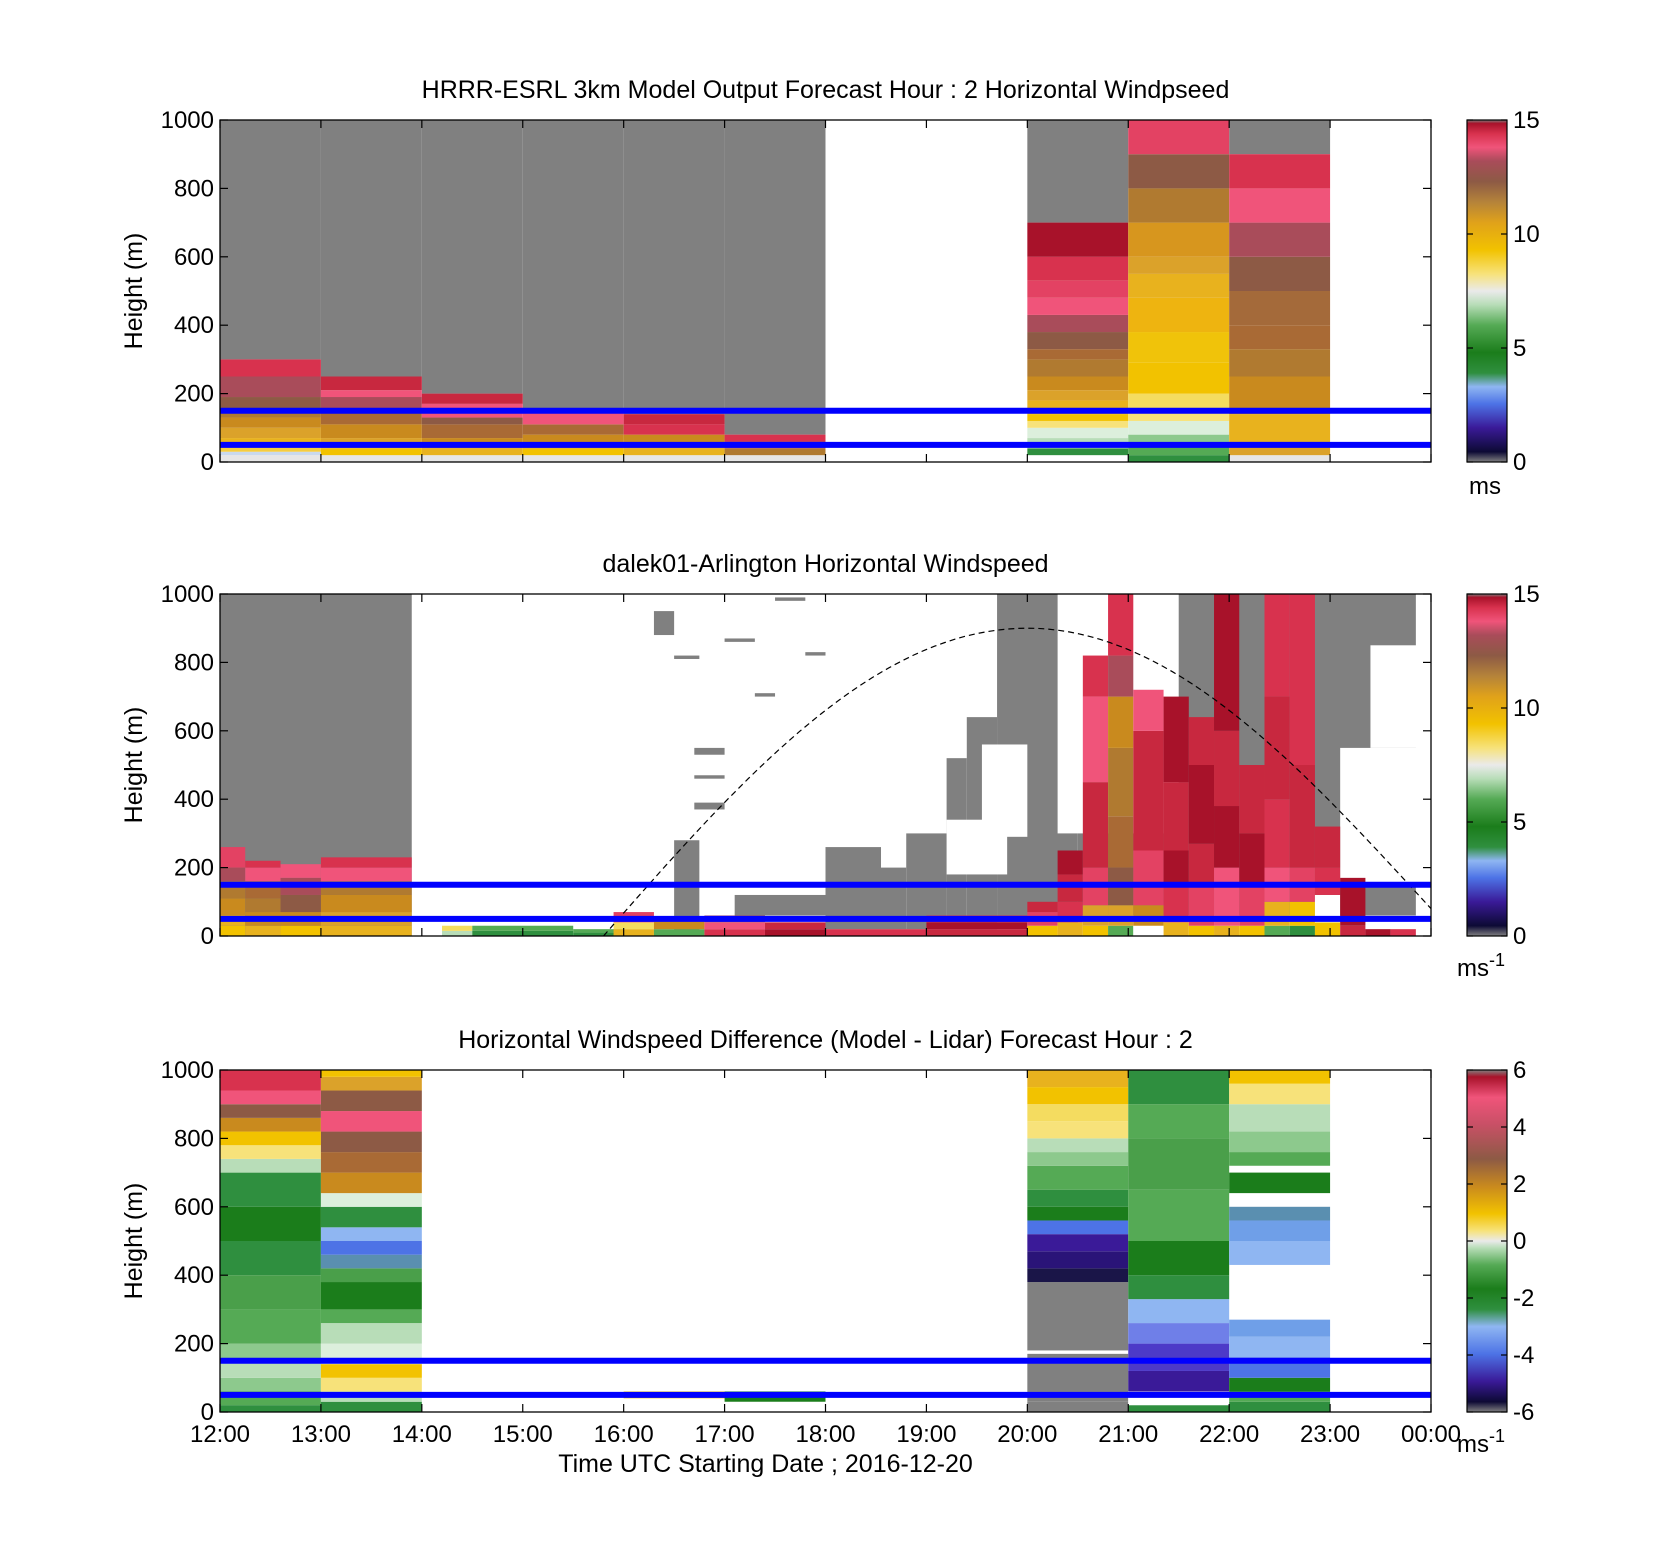  What do you see at coordinates (1229, 1434) in the screenshot?
I see `x-tick-label: 22:00` at bounding box center [1229, 1434].